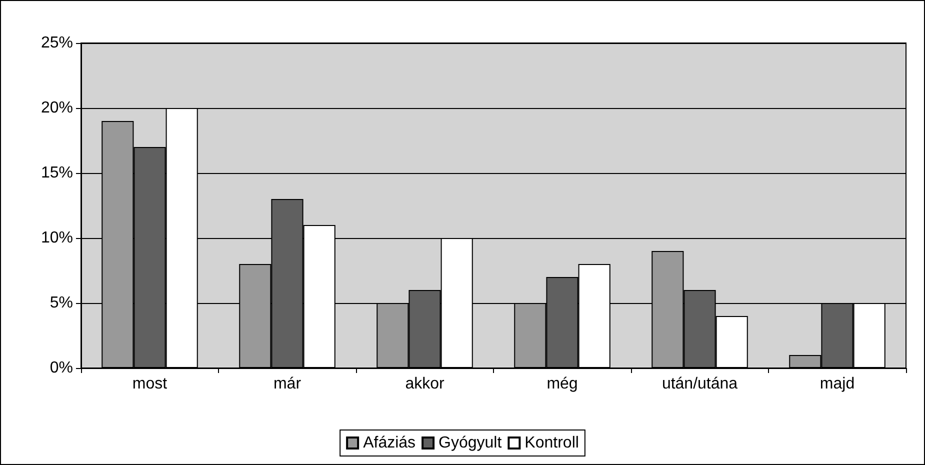 The width and height of the screenshot is (925, 465). Describe the element at coordinates (470, 443) in the screenshot. I see `legend-label: Gyógyult` at that location.